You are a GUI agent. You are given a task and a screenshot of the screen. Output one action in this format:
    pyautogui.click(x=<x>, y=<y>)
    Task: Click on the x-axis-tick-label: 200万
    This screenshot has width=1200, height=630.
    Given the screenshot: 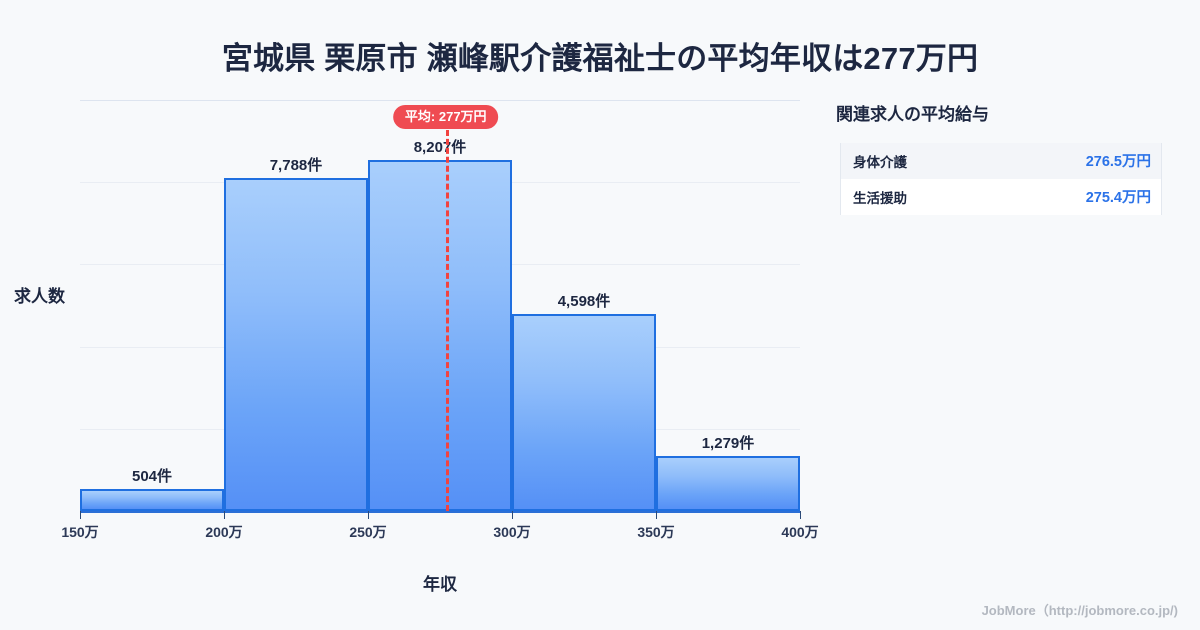 What is the action you would take?
    pyautogui.click(x=224, y=532)
    